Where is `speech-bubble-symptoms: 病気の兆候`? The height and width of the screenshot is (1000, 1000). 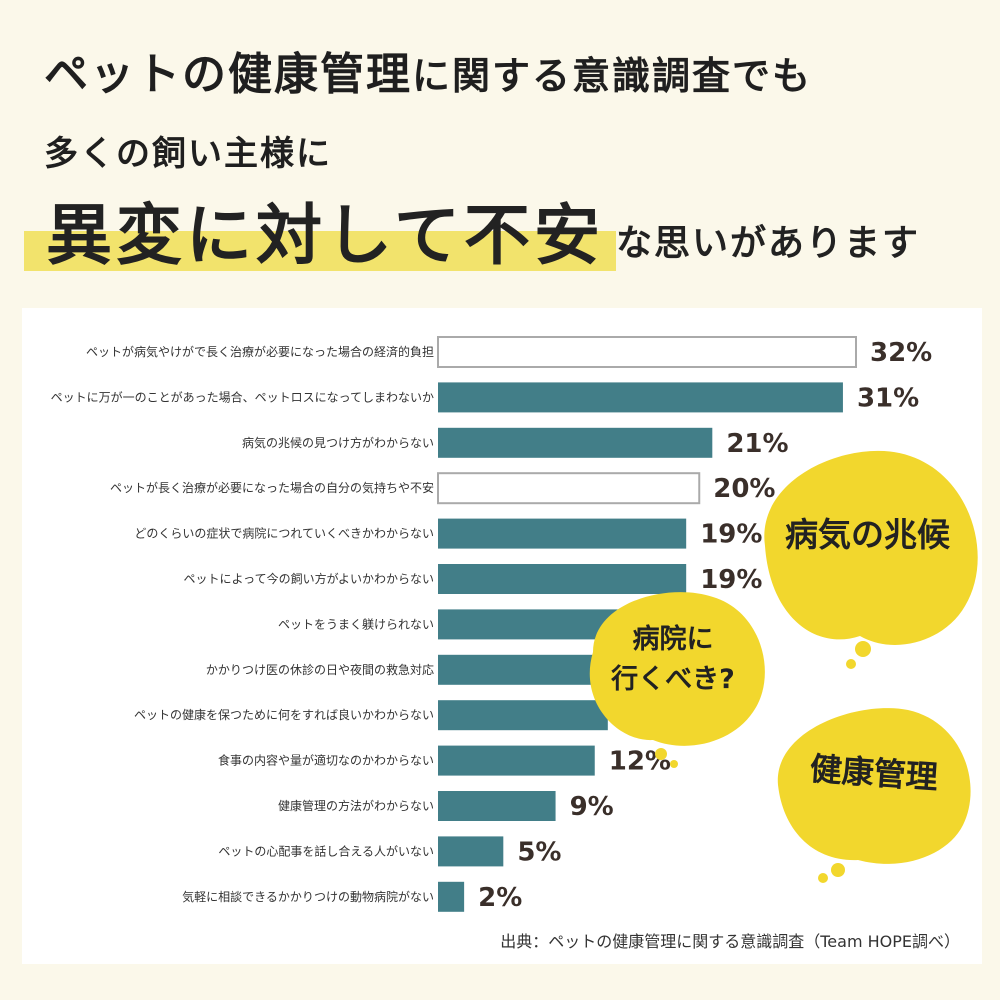
speech-bubble-symptoms: 病気の兆候 is located at coordinates (867, 552).